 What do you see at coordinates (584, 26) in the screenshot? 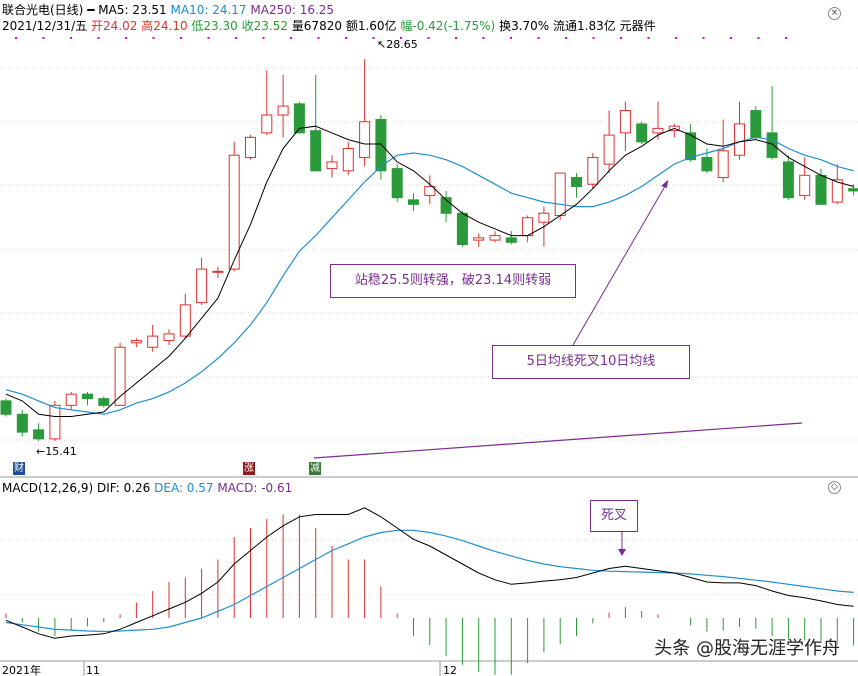
I see `quote-float: 流通1.83亿` at bounding box center [584, 26].